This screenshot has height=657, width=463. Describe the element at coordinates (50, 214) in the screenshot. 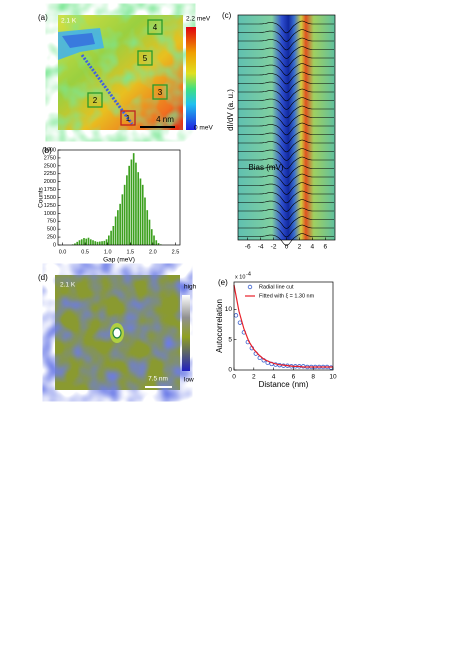

I see `y-tick-label: 1000` at that location.